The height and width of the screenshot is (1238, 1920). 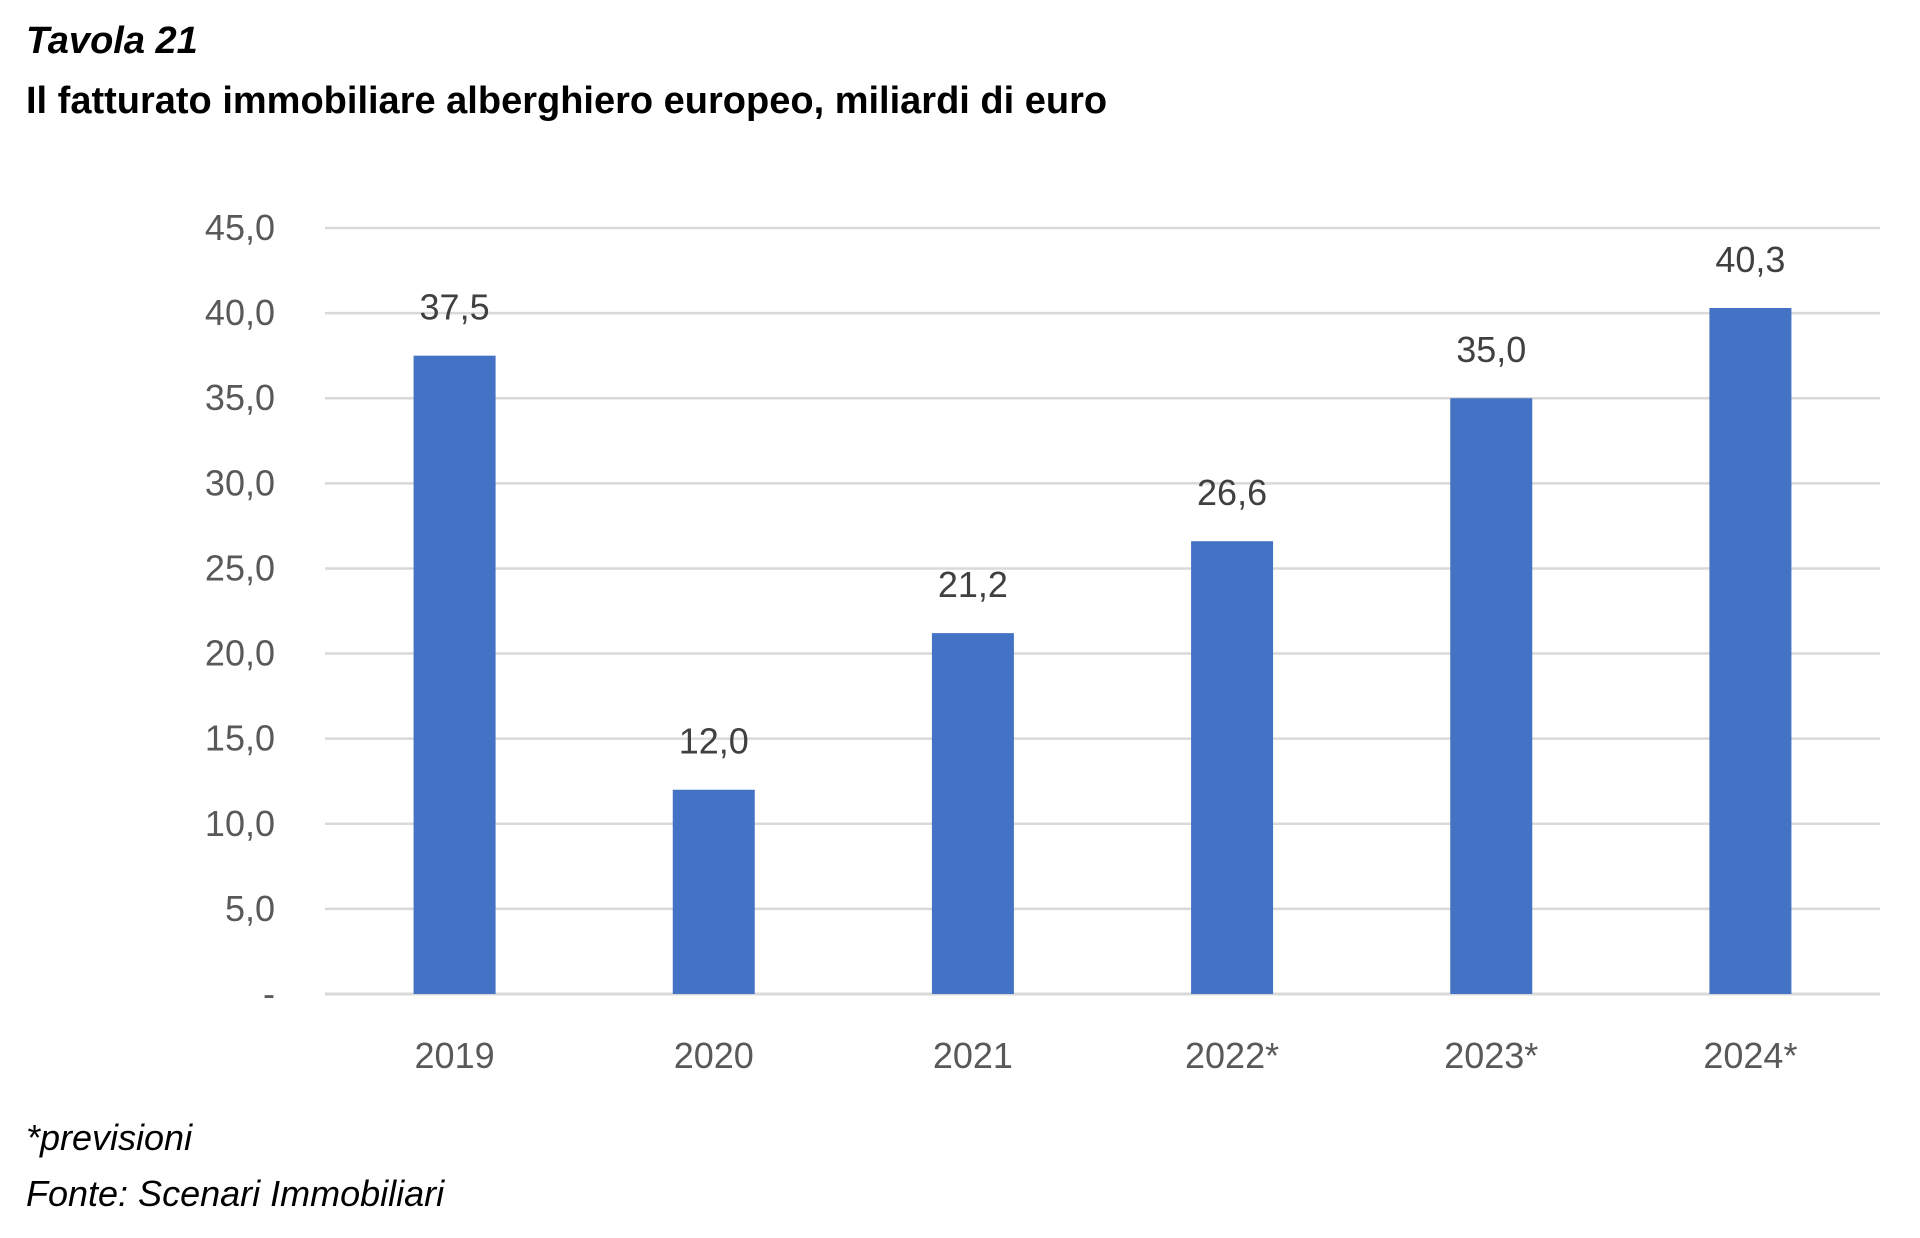 What do you see at coordinates (713, 891) in the screenshot?
I see `bar-2020` at bounding box center [713, 891].